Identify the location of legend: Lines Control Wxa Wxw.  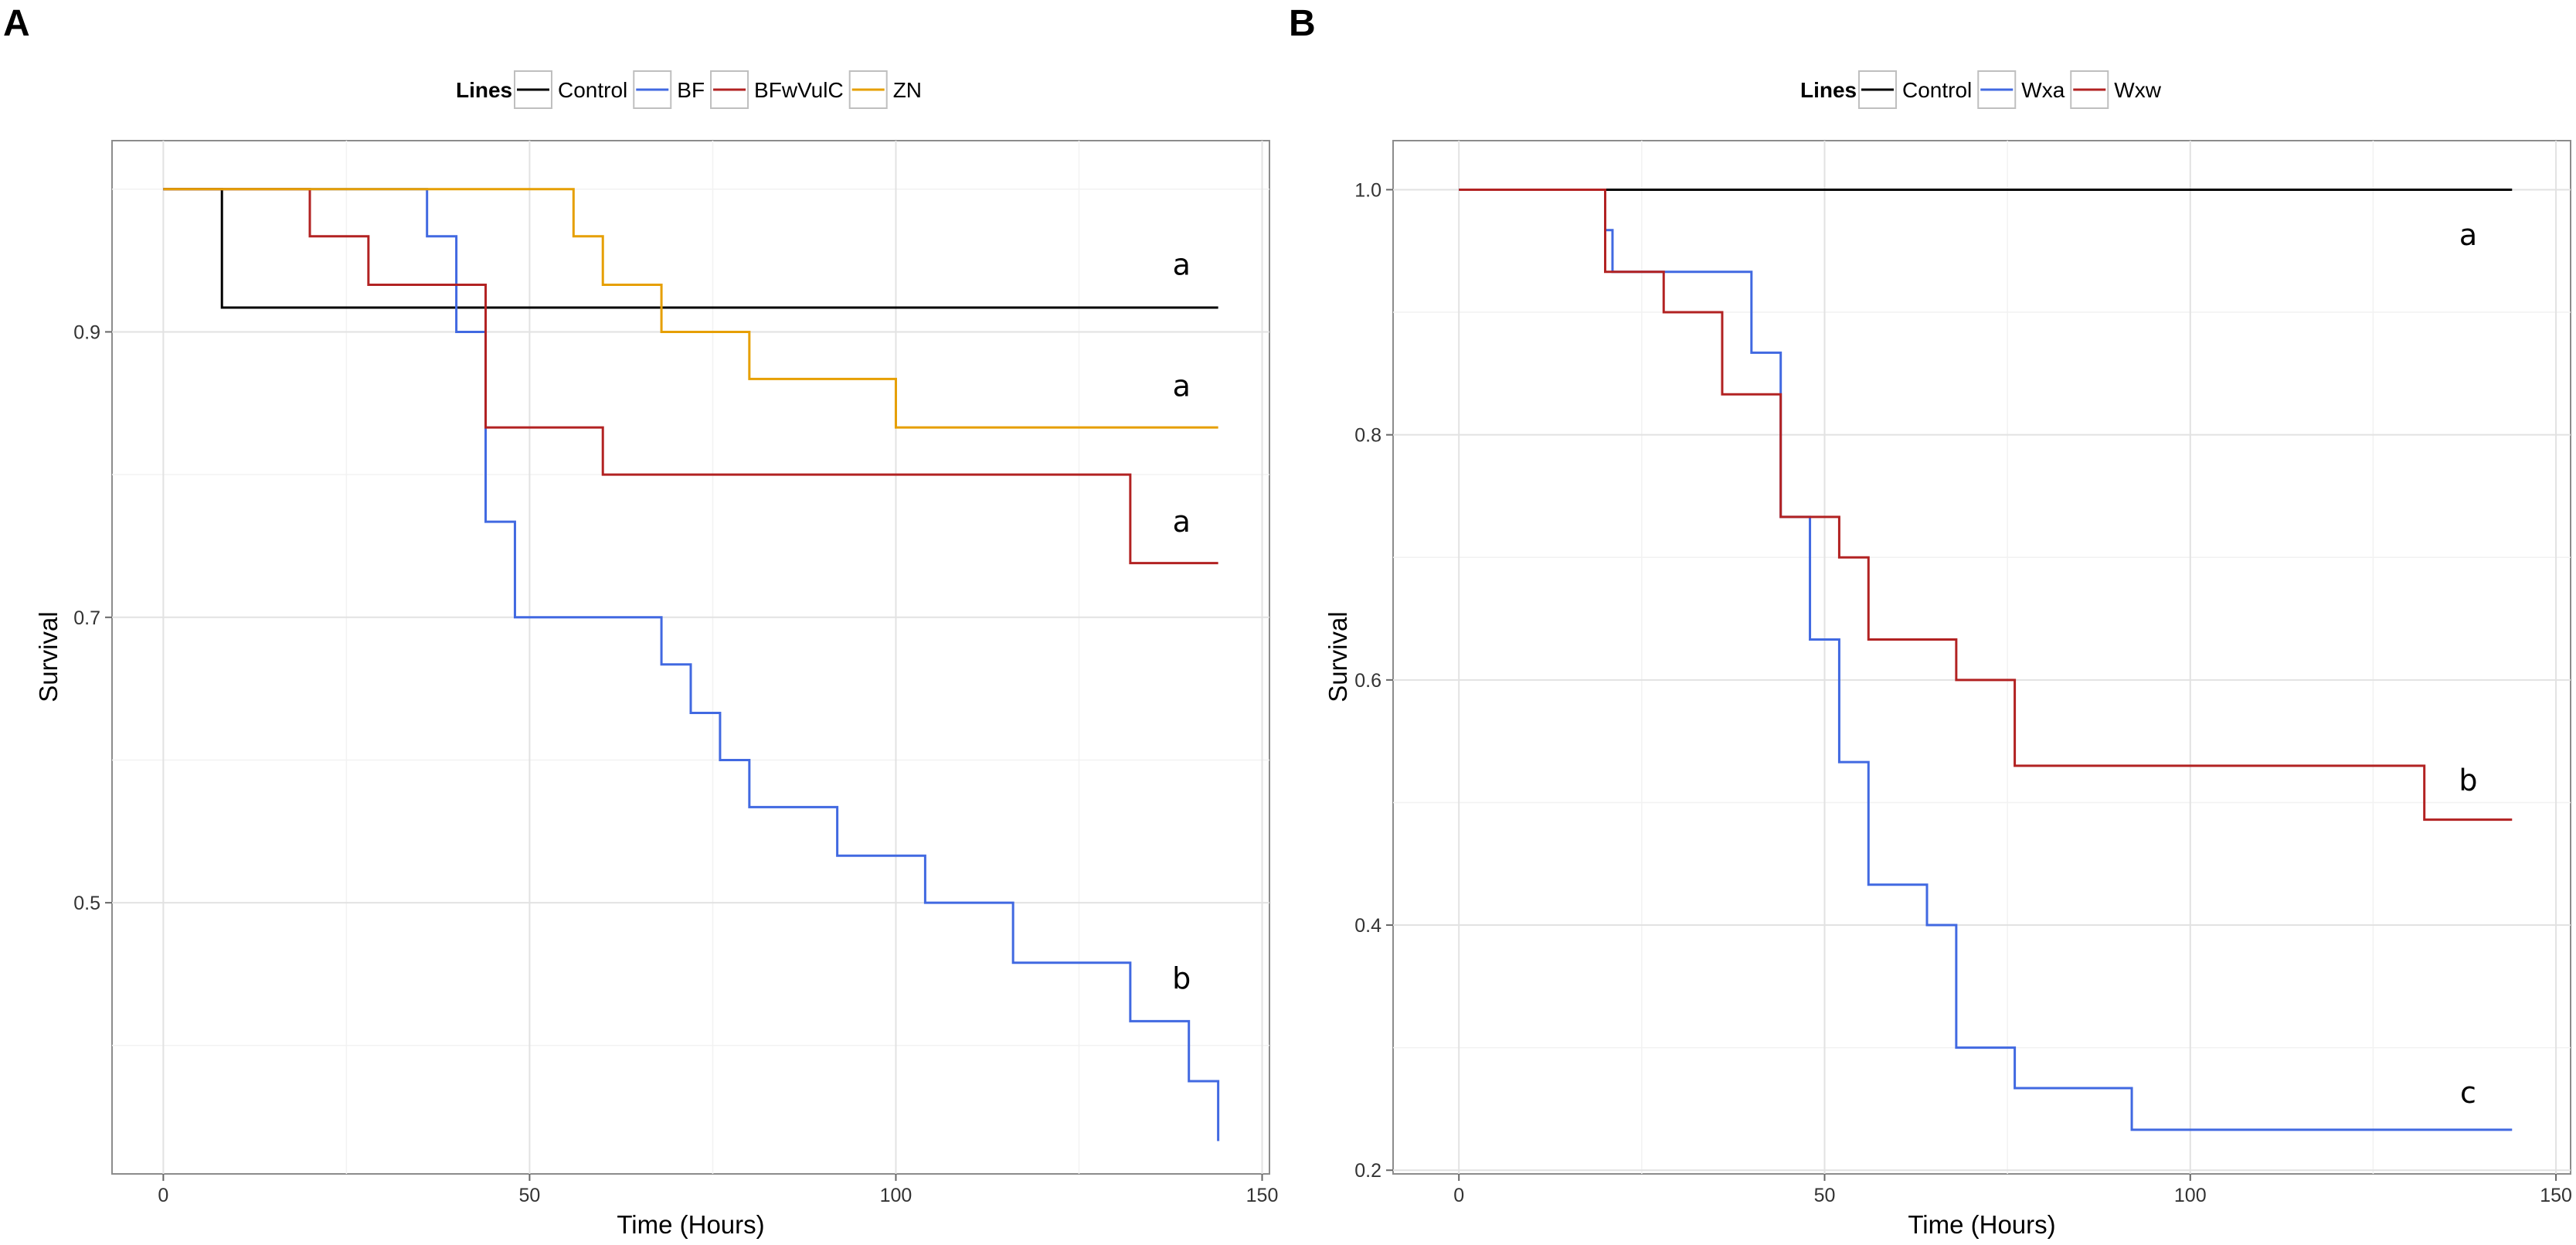
(1981, 89).